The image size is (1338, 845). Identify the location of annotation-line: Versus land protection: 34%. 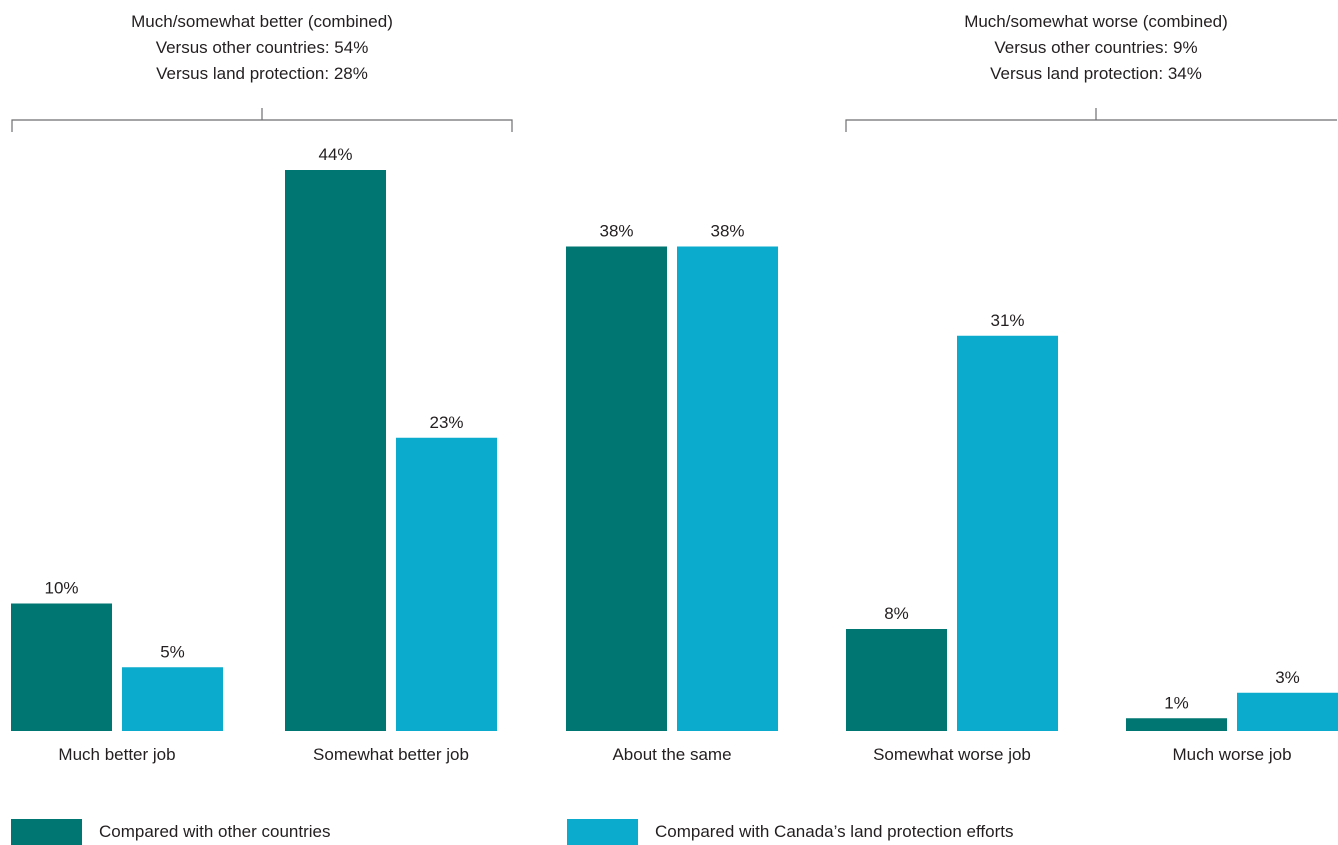
(1096, 73).